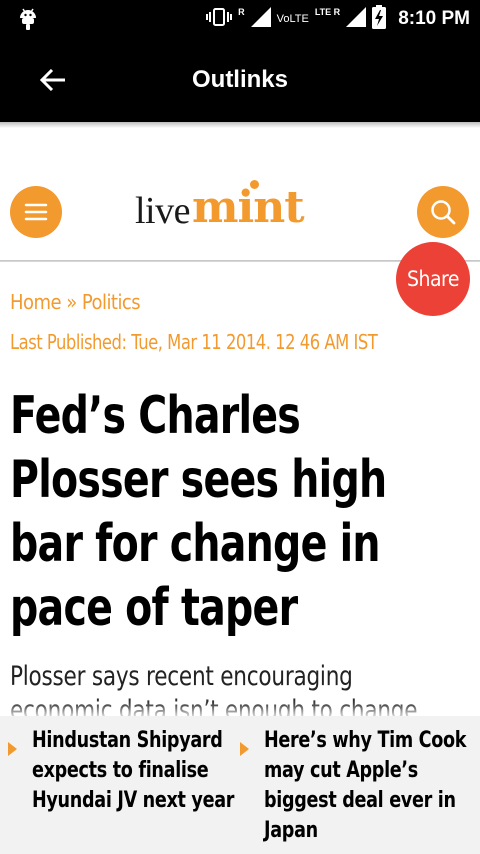  I want to click on vibrate-icon, so click(219, 19).